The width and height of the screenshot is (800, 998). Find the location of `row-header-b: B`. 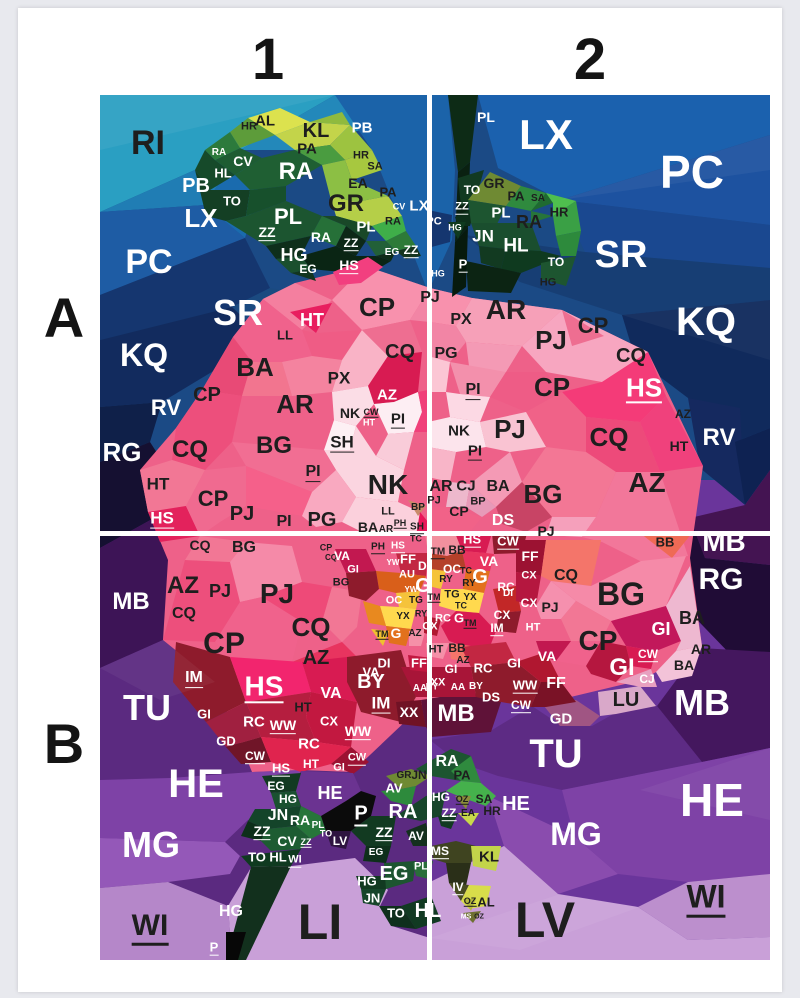

row-header-b: B is located at coordinates (64, 743).